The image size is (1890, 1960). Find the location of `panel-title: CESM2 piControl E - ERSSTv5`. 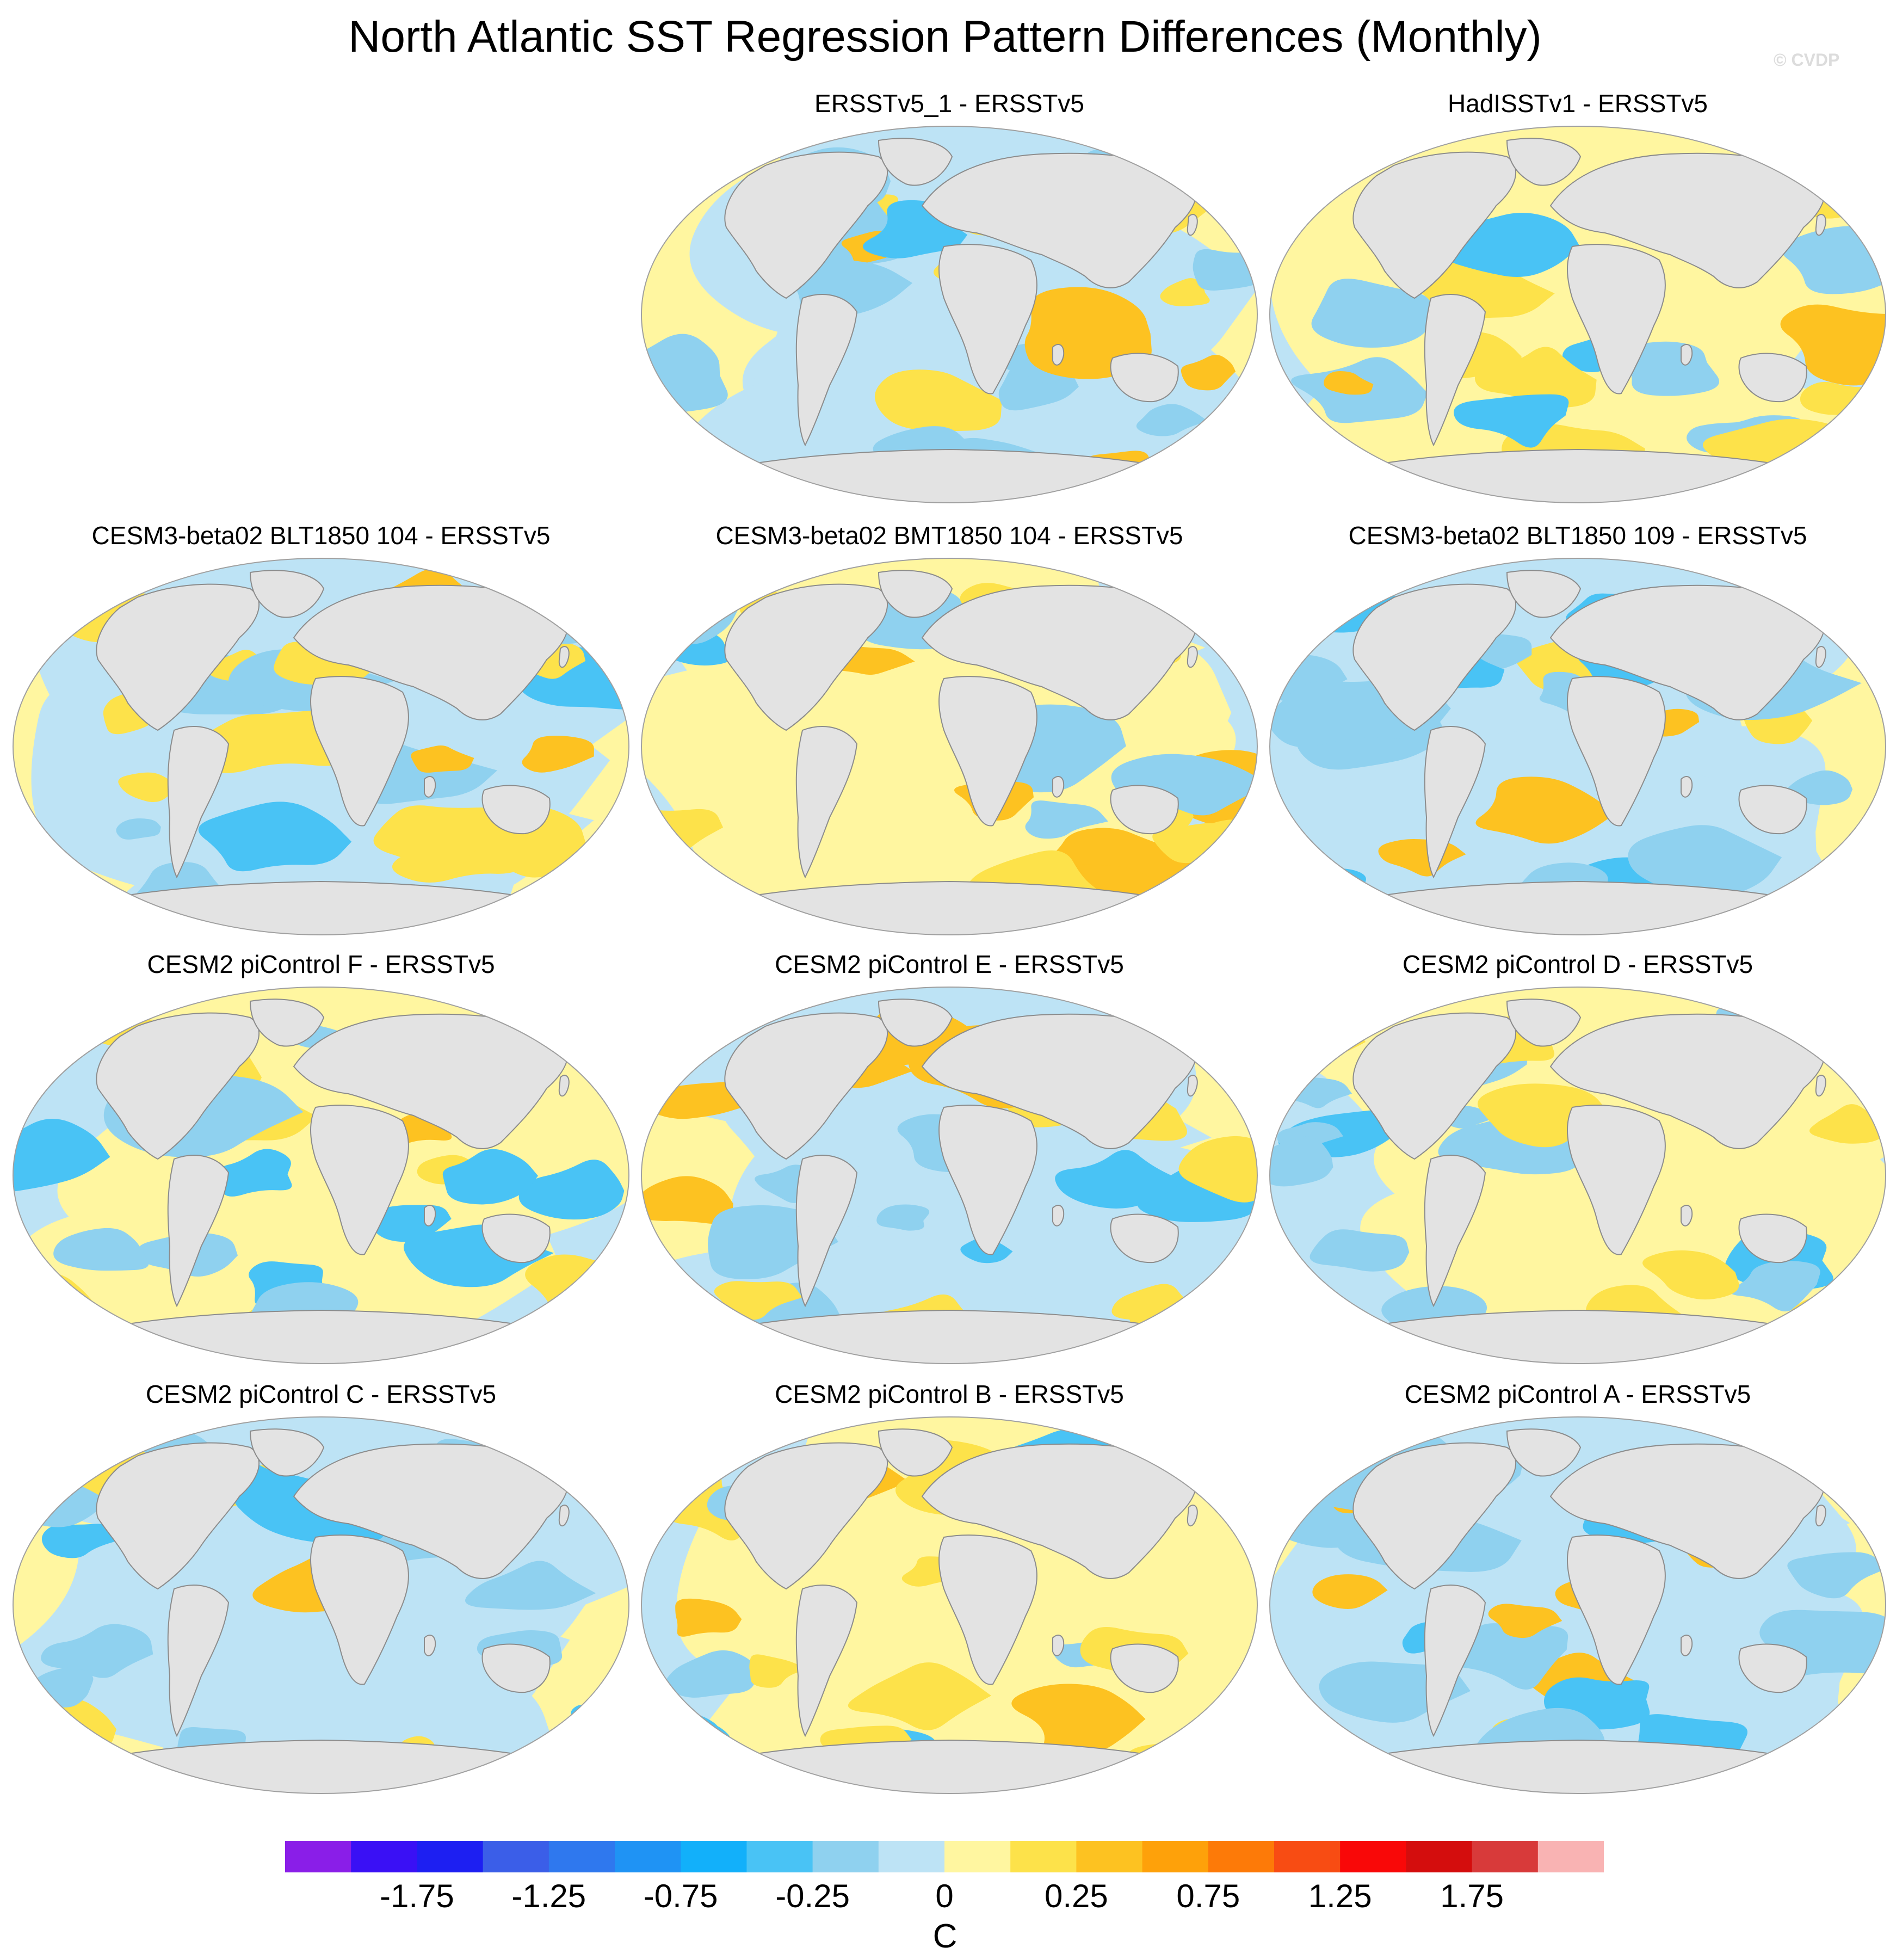

panel-title: CESM2 piControl E - ERSSTv5 is located at coordinates (949, 964).